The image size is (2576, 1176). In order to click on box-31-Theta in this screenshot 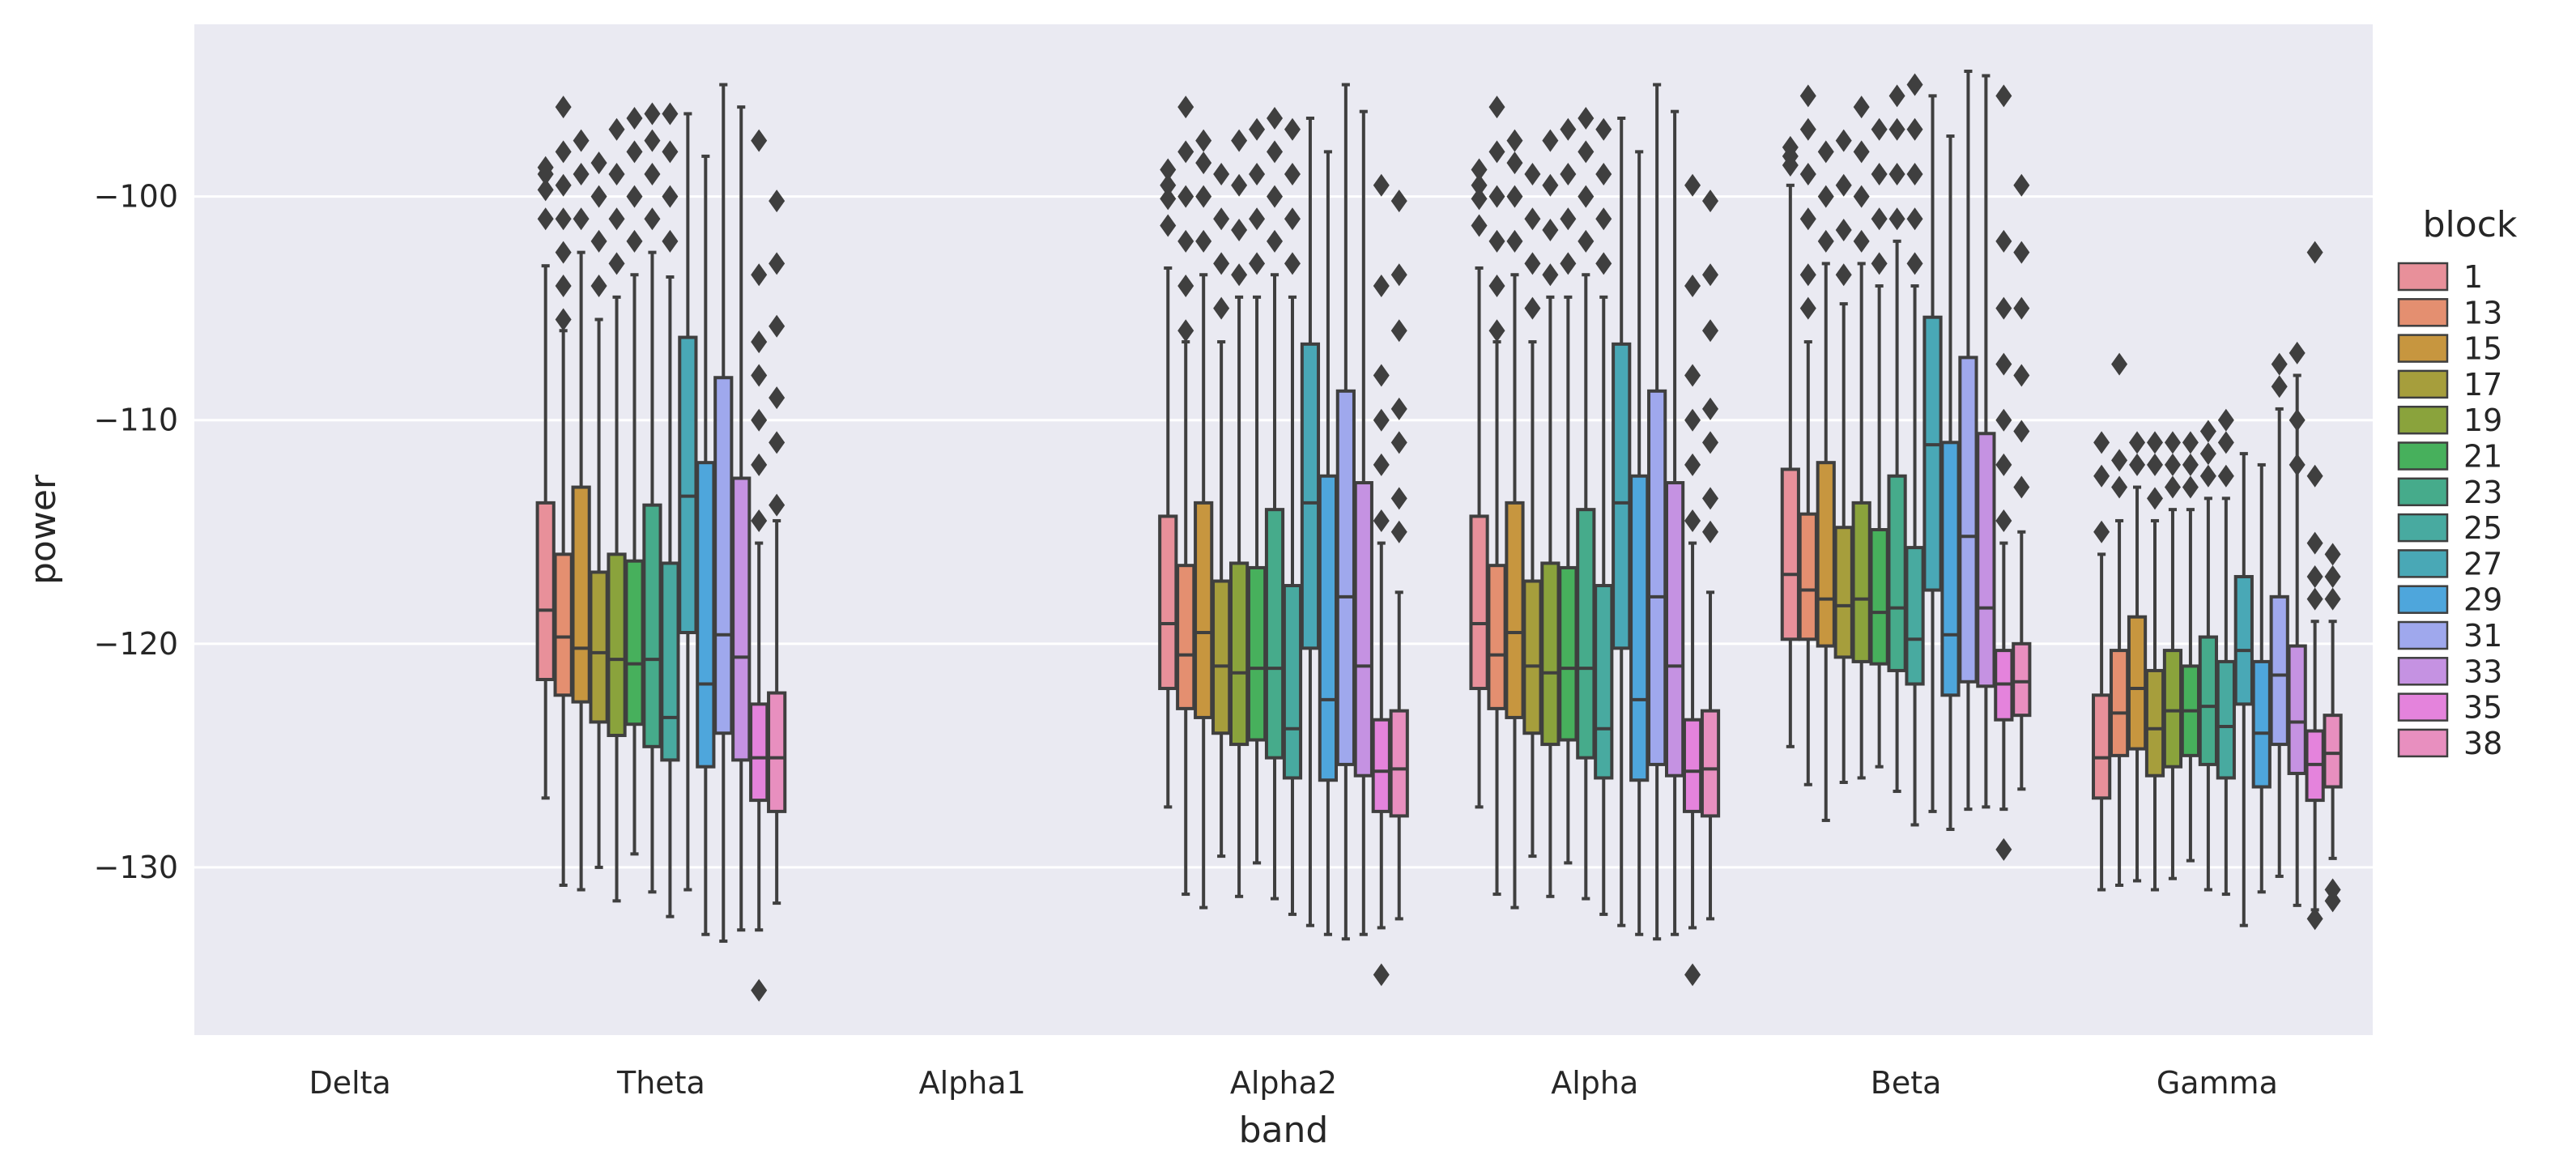, I will do `click(723, 513)`.